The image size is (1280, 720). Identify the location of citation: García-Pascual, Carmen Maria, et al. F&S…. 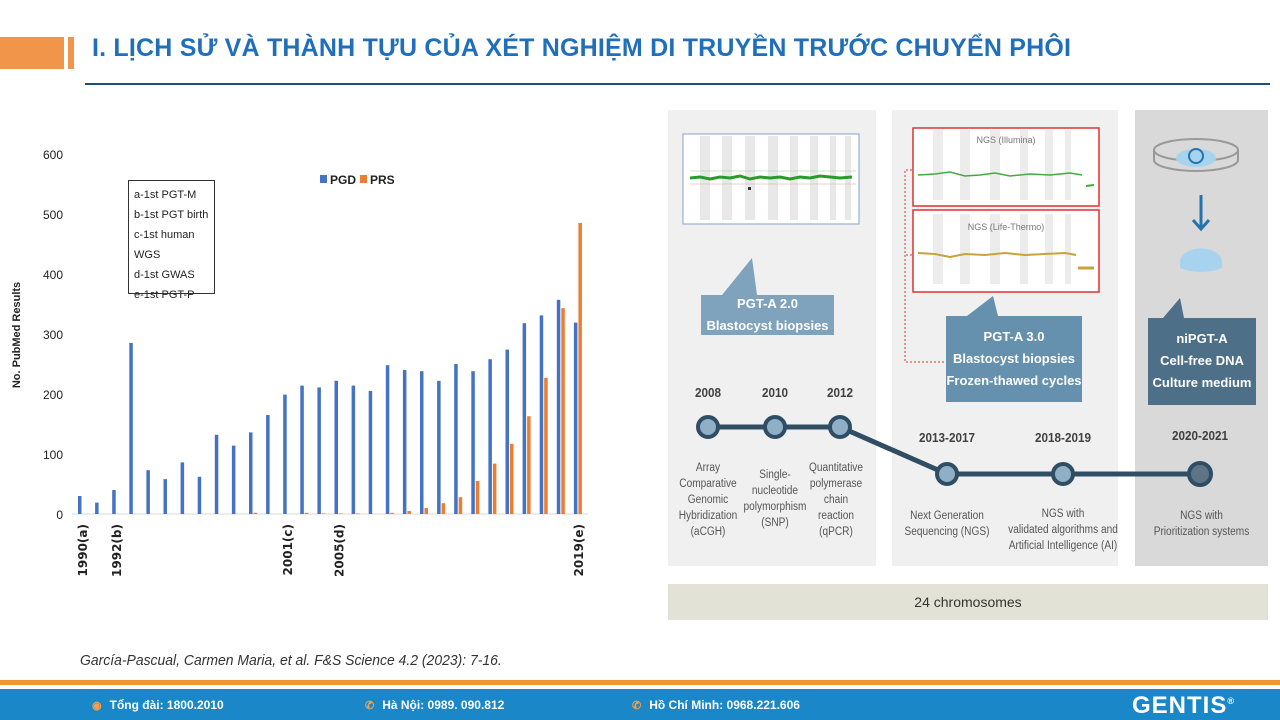
(291, 660).